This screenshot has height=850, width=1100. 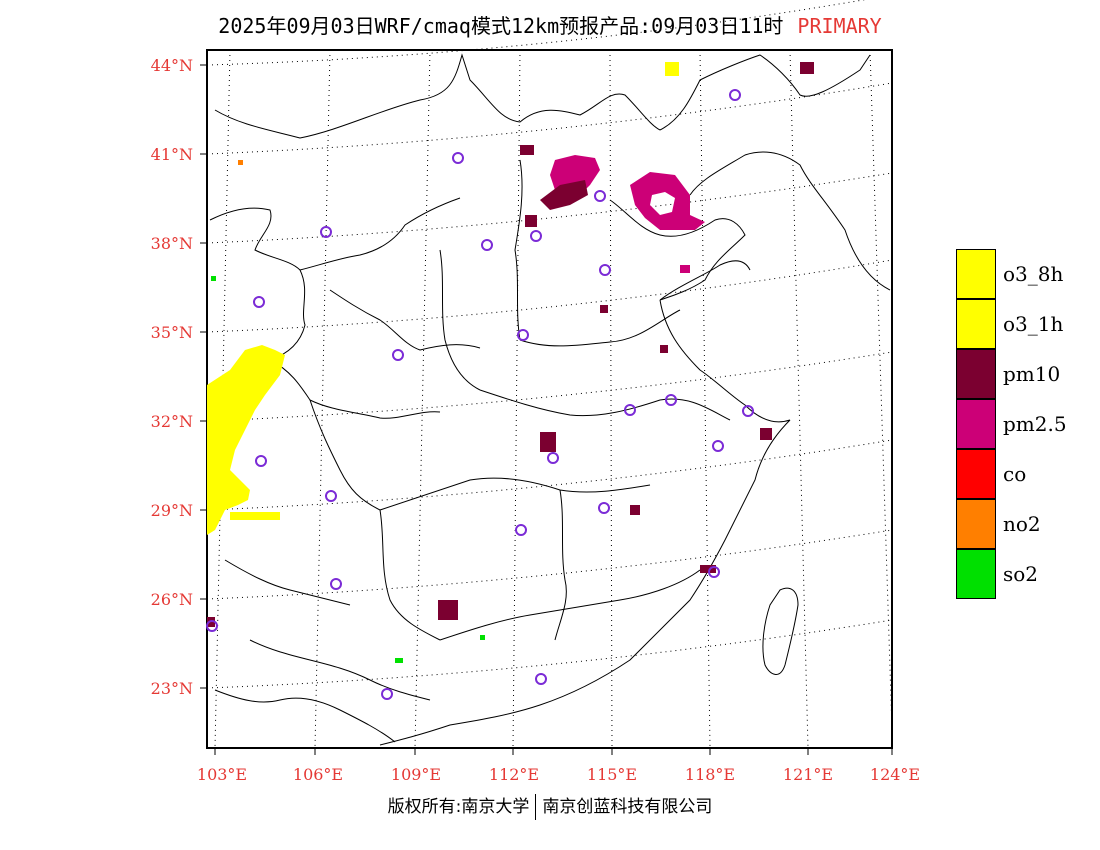 I want to click on o3-cell-north, so click(x=672, y=69).